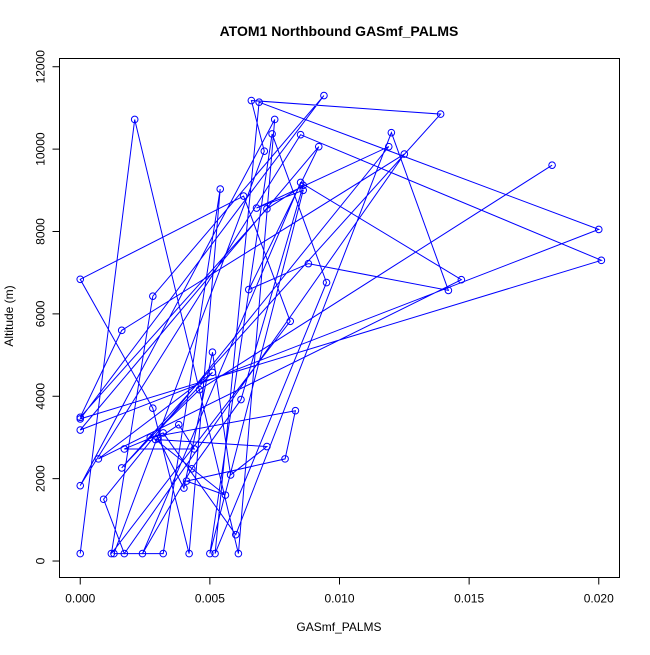 The width and height of the screenshot is (650, 655). What do you see at coordinates (9, 315) in the screenshot?
I see `y-axis-label: Altitude (m)` at bounding box center [9, 315].